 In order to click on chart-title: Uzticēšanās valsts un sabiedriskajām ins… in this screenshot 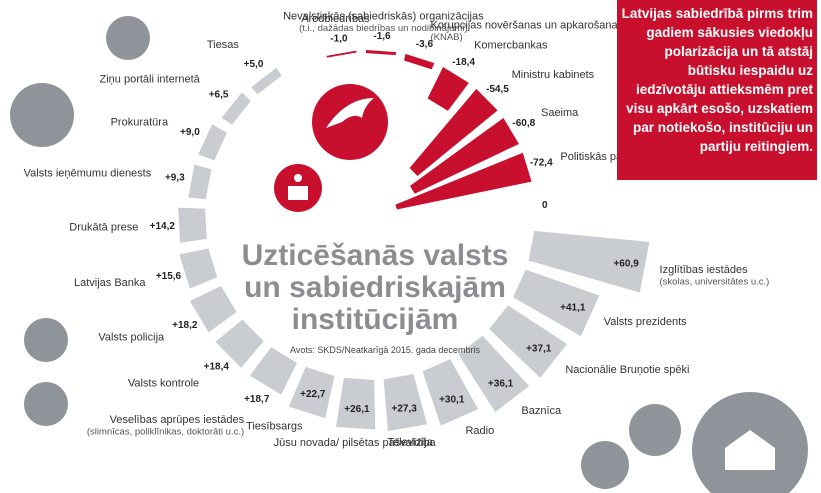, I will do `click(375, 287)`.